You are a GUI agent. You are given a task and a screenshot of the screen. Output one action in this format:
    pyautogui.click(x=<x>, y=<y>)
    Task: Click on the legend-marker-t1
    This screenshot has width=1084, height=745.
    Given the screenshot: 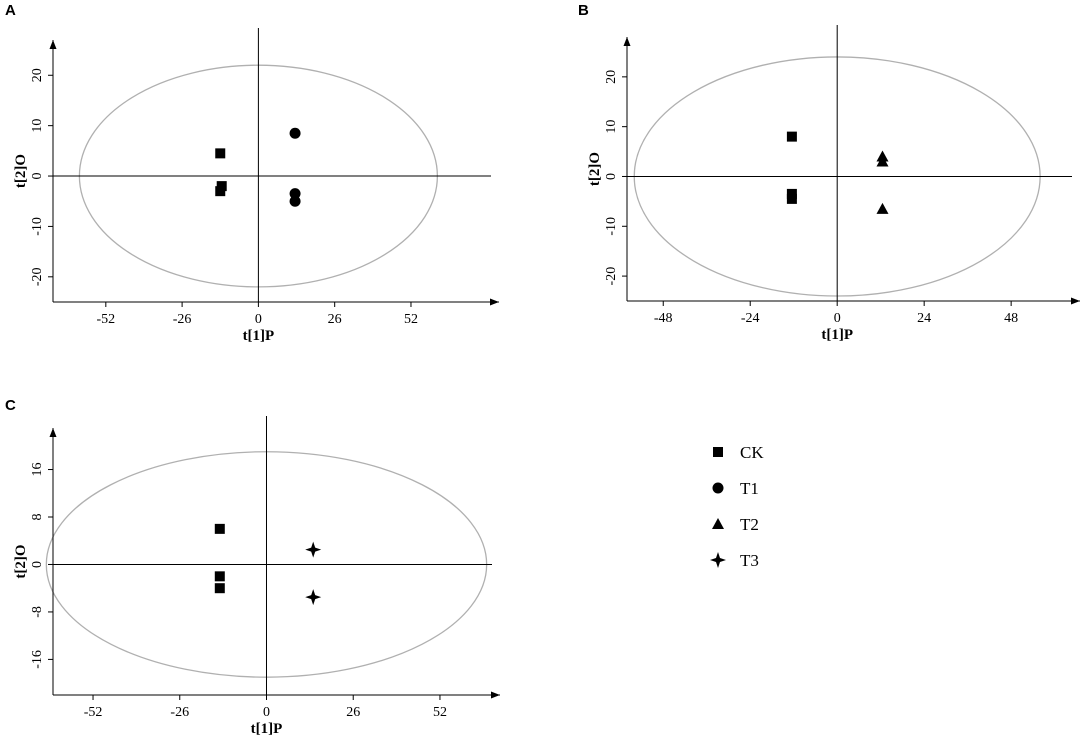 What is the action you would take?
    pyautogui.click(x=718, y=488)
    